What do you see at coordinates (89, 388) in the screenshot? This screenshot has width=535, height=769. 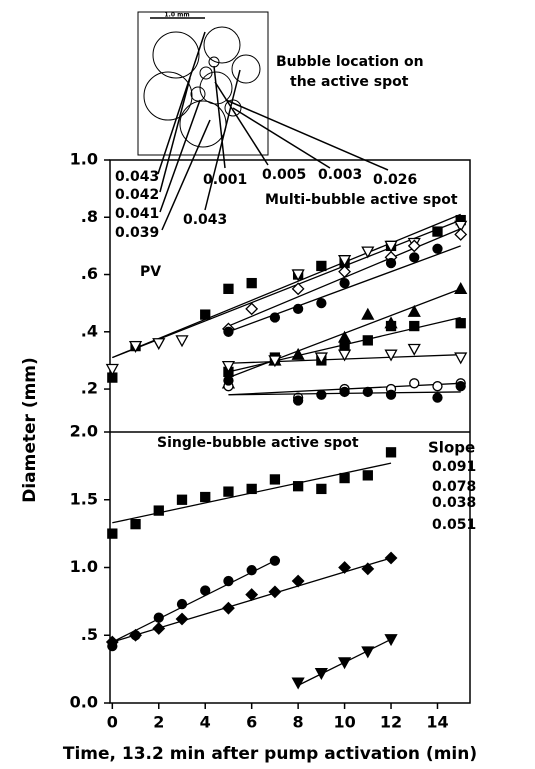 I see `y-tick-label: .2` at bounding box center [89, 388].